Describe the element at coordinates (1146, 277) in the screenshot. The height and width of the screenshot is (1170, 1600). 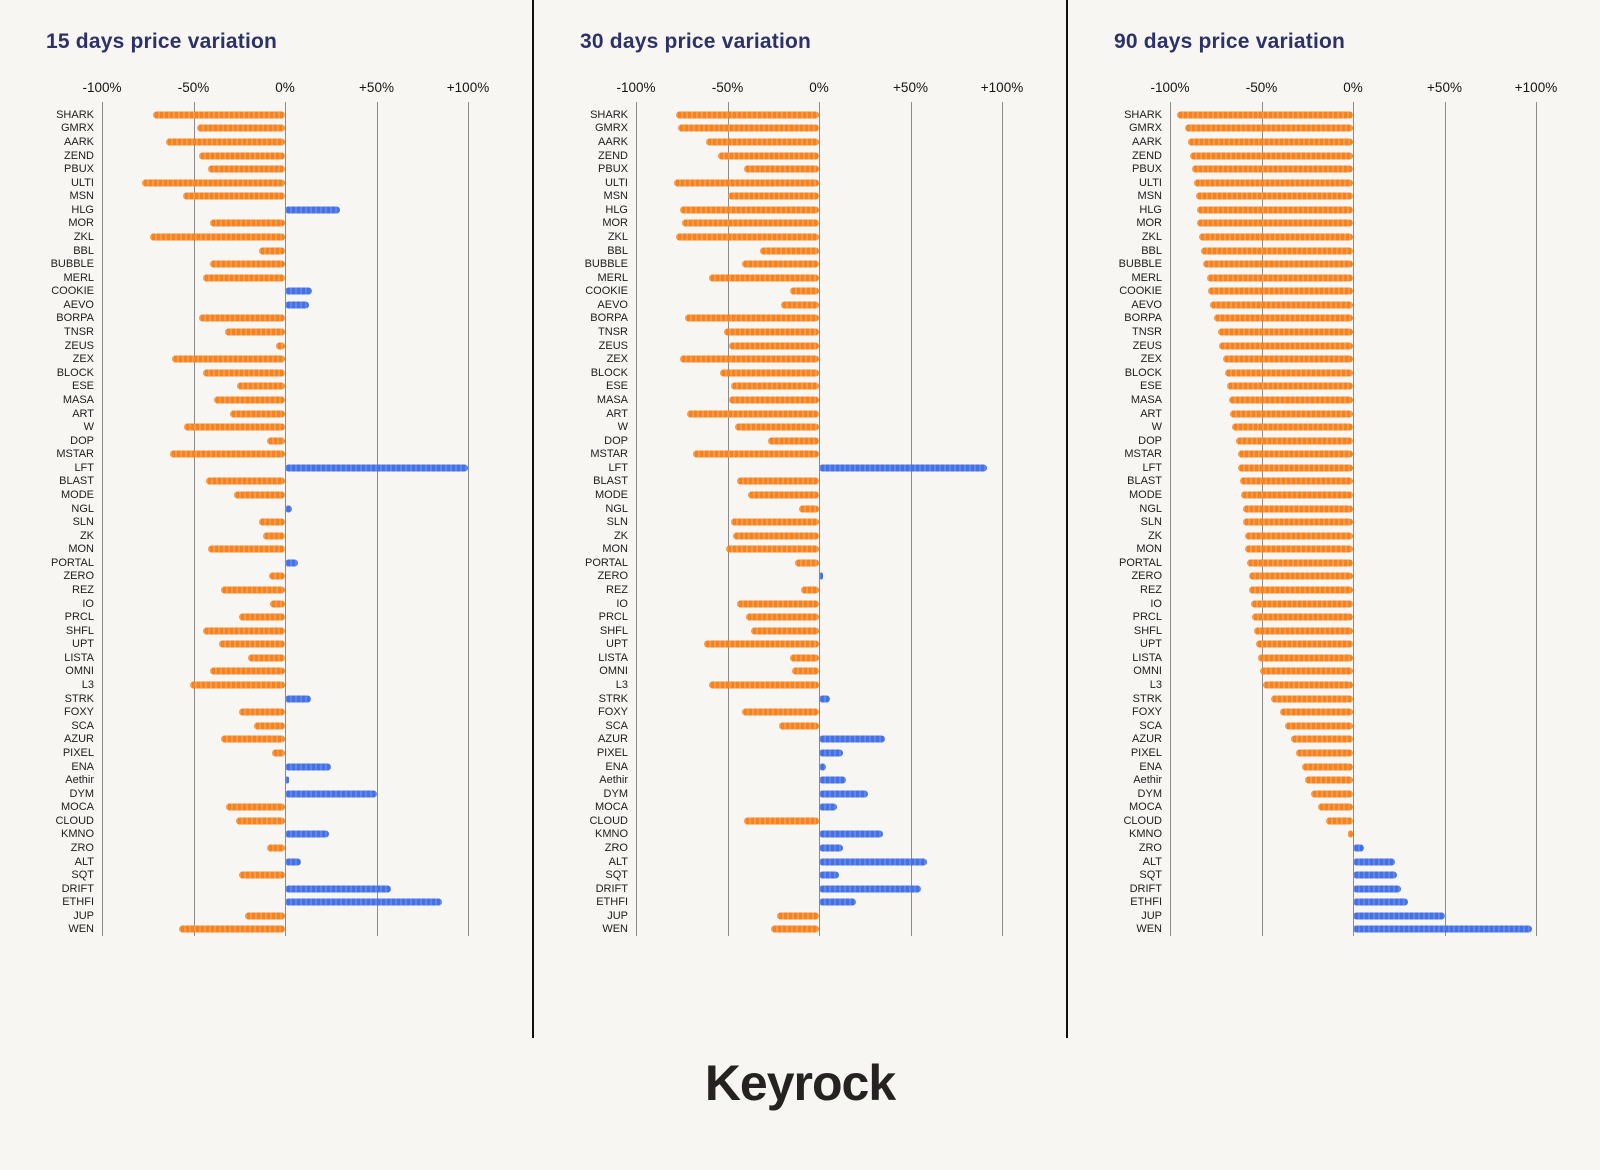
I see `ticker-label: MERL` at that location.